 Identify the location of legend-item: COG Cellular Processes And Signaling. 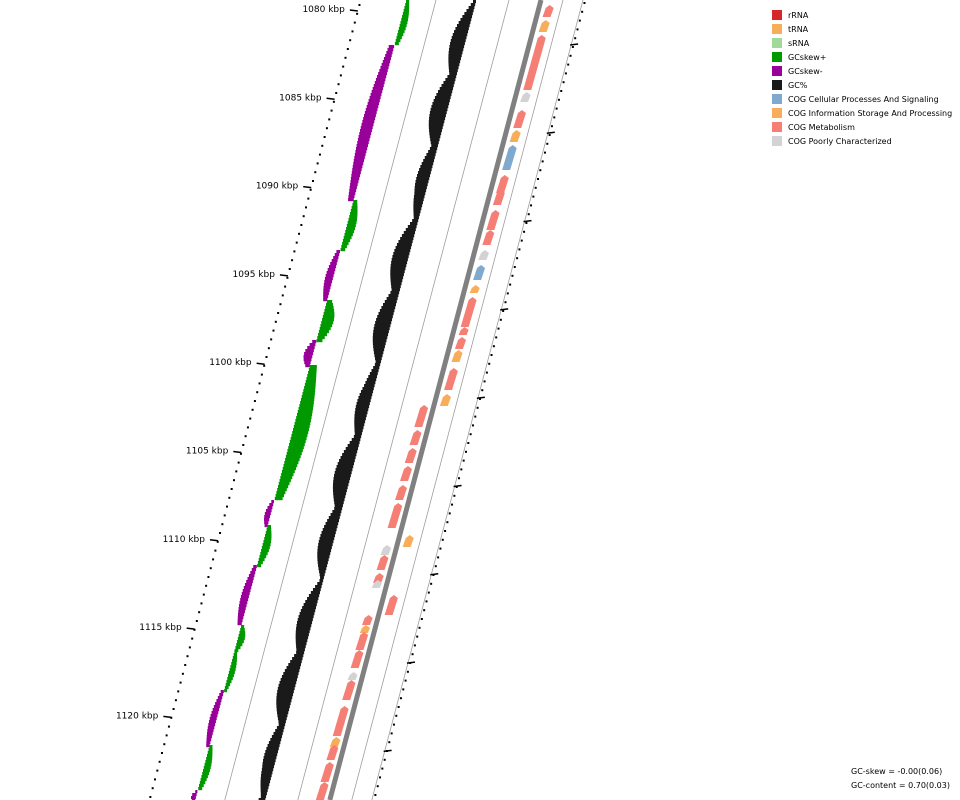
(862, 99).